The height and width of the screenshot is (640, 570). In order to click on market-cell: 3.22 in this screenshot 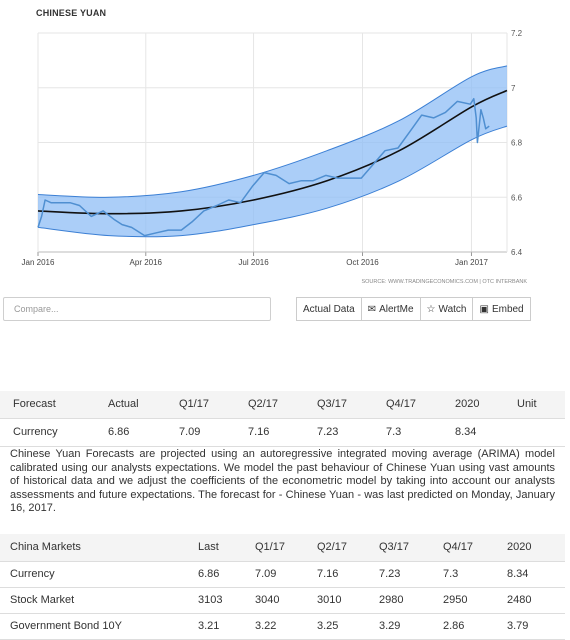, I will do `click(266, 626)`.